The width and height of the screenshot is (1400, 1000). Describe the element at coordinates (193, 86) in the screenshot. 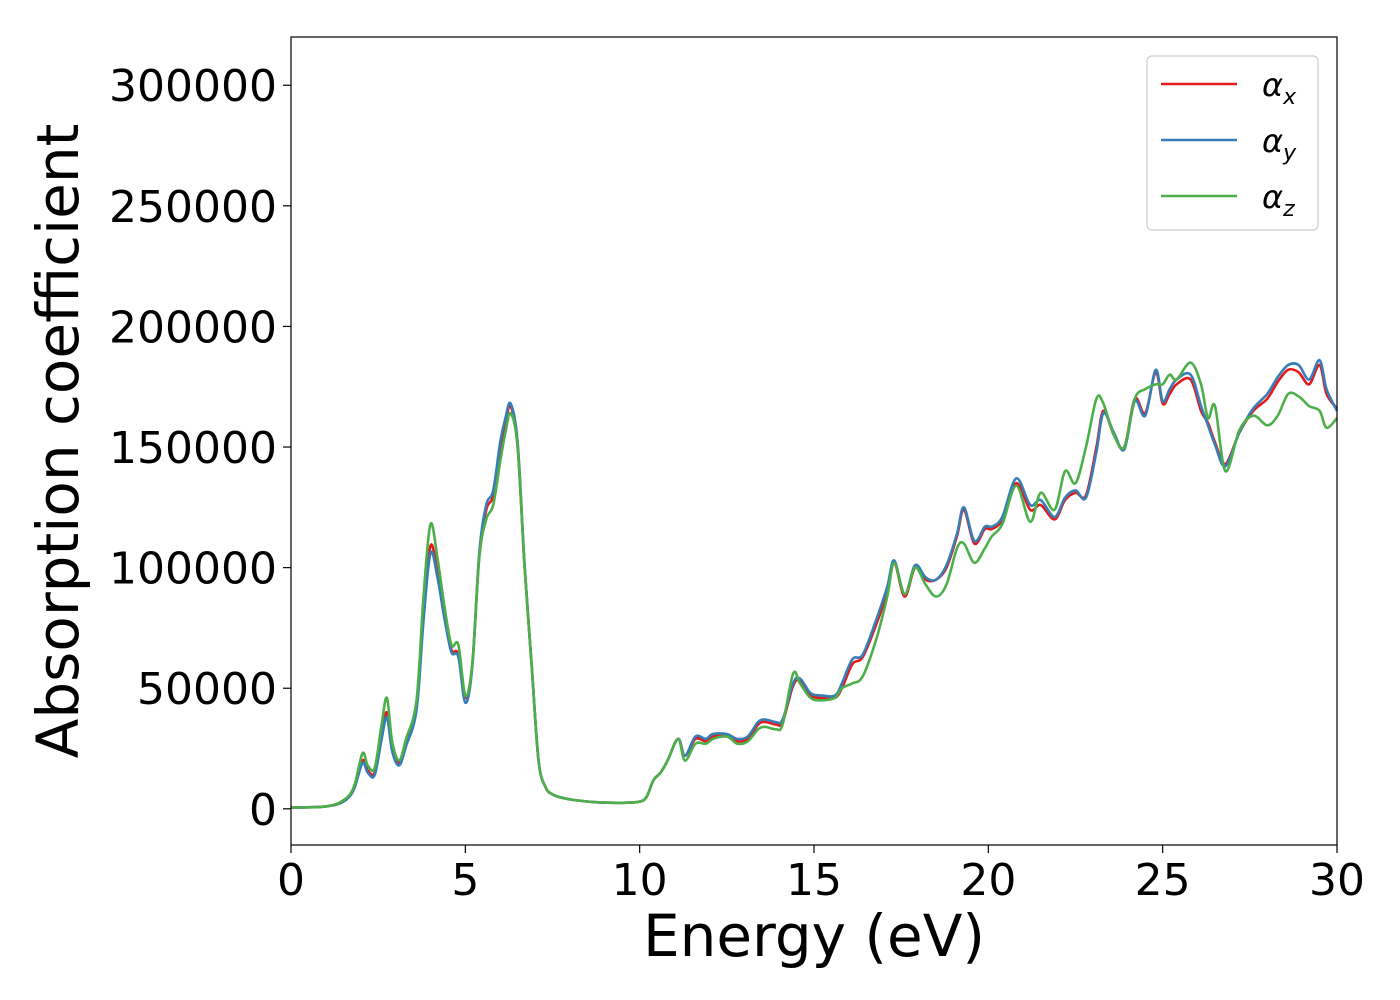

I see `y-tick-label: 300000` at that location.